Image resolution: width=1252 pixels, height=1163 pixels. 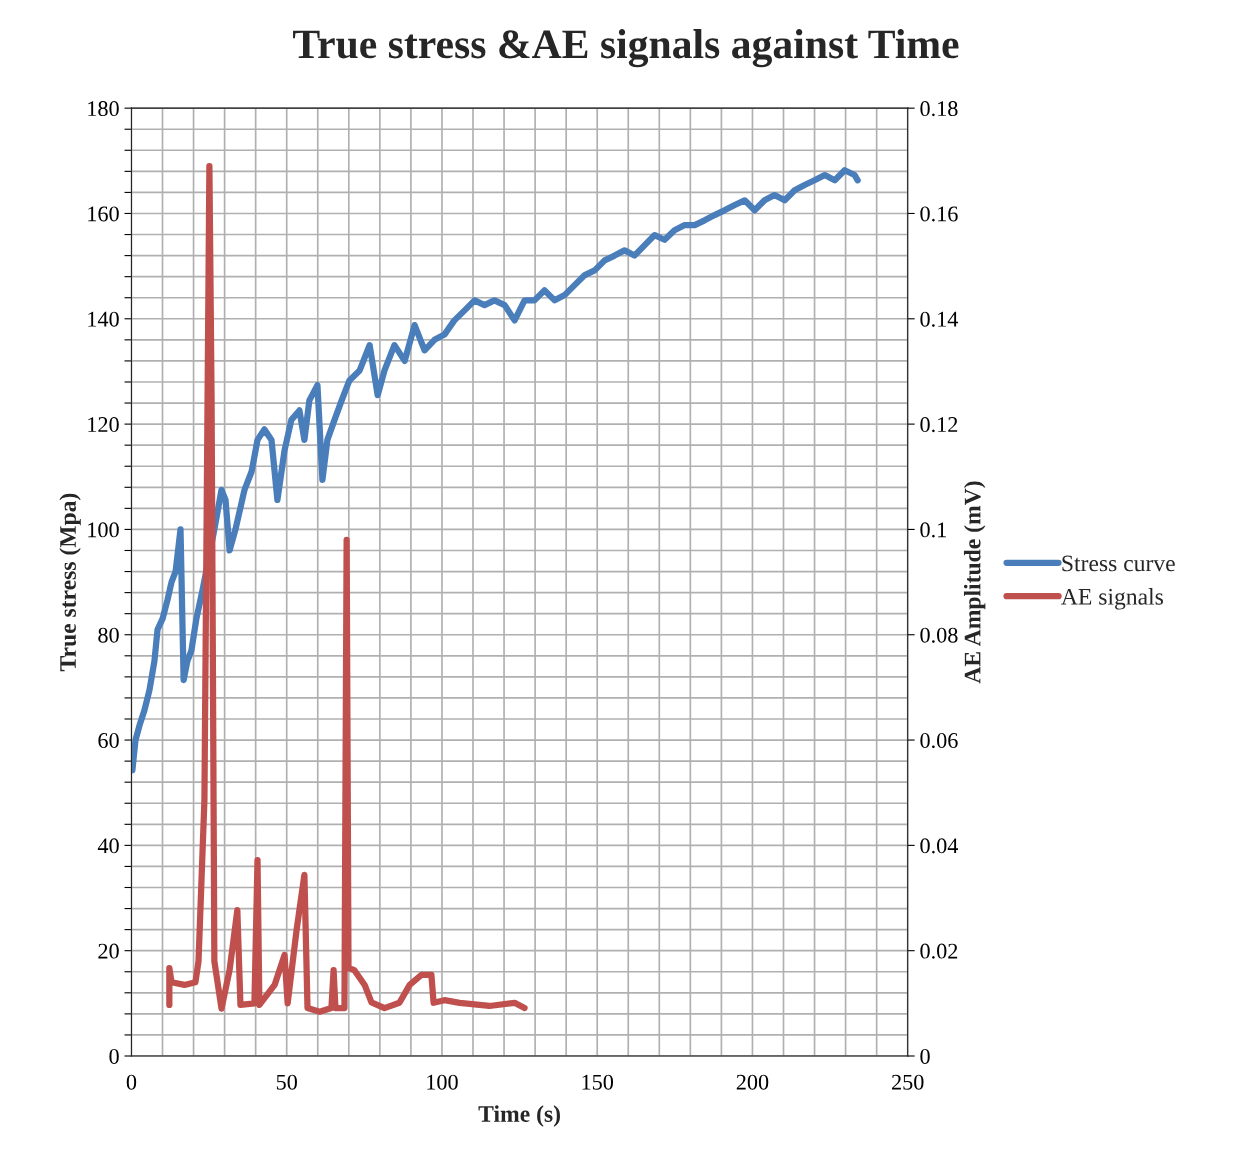 What do you see at coordinates (939, 635) in the screenshot?
I see `y2-tick-label: 0.08` at bounding box center [939, 635].